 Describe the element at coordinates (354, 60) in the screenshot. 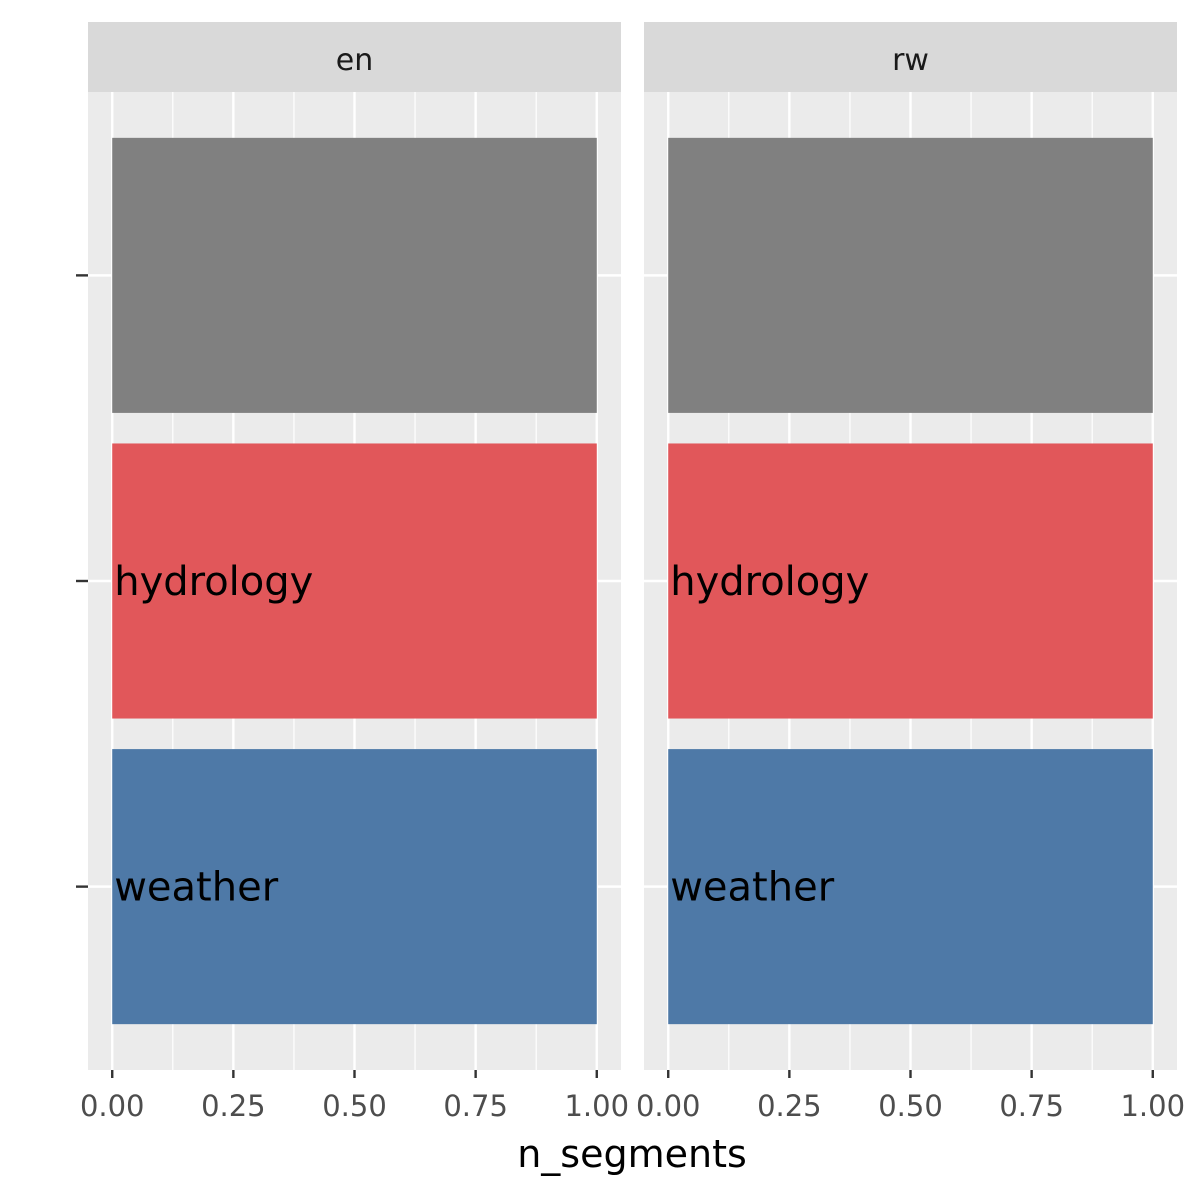

I see `facet-strip-label: en` at that location.